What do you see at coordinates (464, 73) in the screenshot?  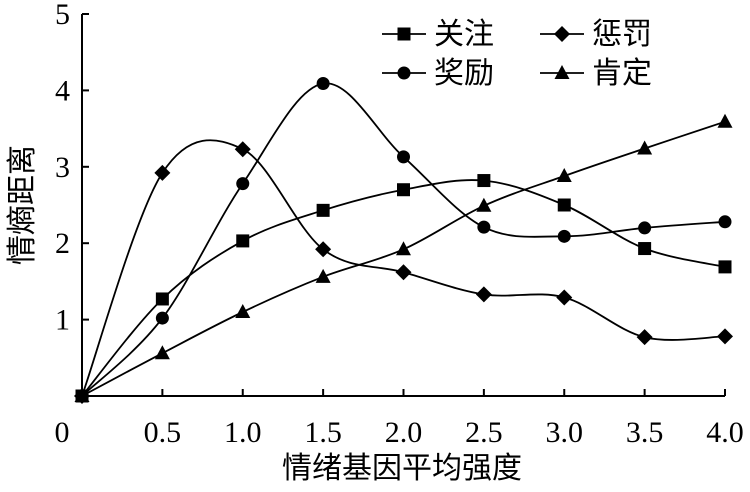 I see `legend-label: 奖励` at bounding box center [464, 73].